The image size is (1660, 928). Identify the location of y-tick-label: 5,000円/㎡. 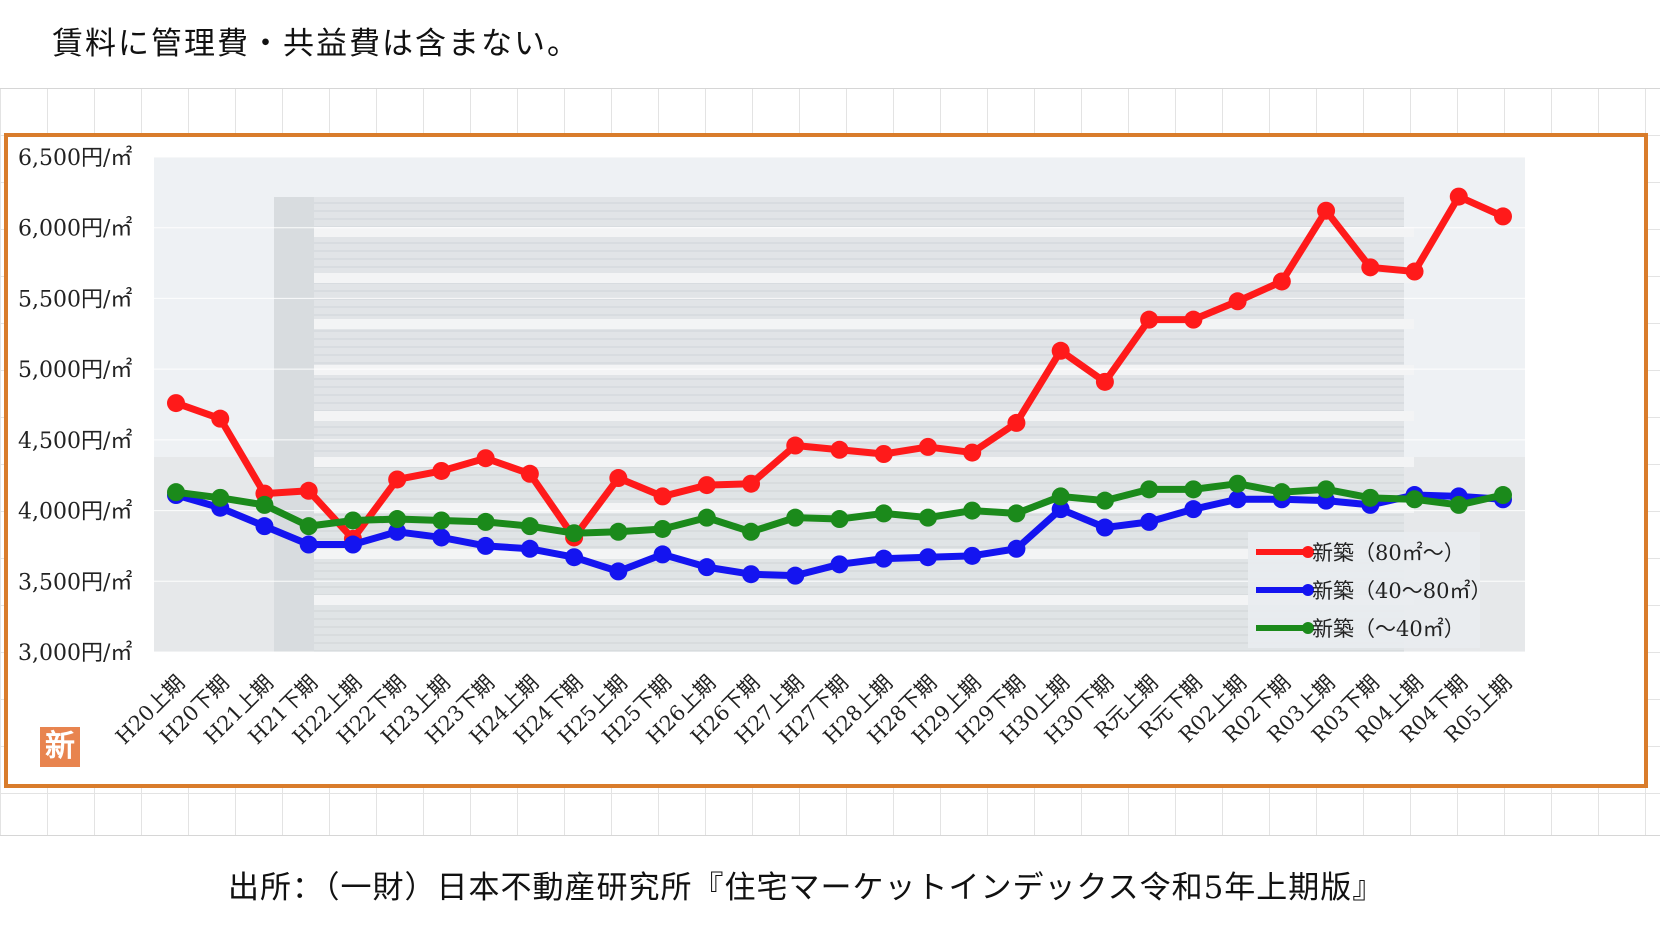
(75, 370).